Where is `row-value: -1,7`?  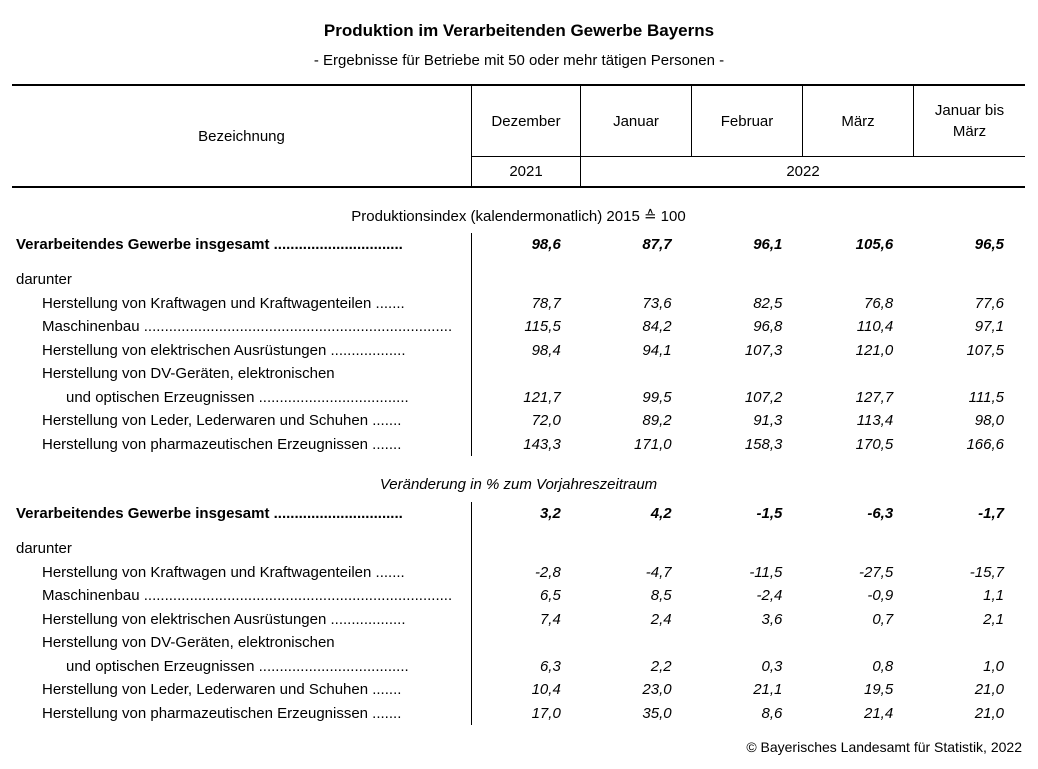
row-value: -1,7 is located at coordinates (991, 514).